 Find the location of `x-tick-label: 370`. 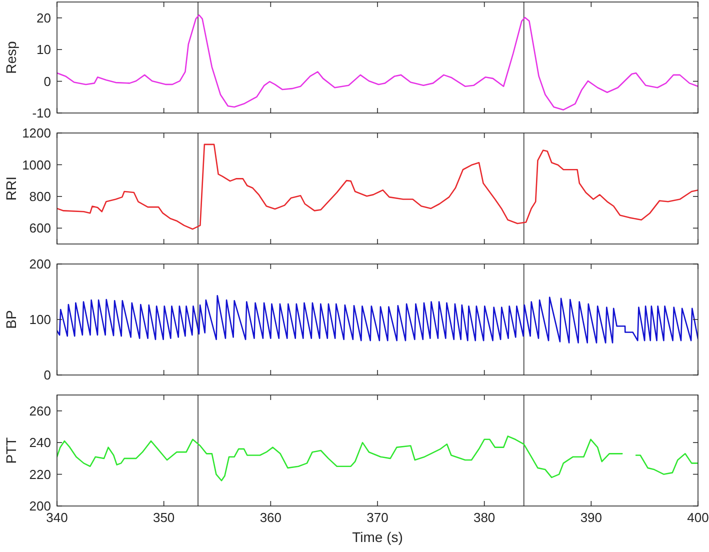

x-tick-label: 370 is located at coordinates (377, 517).